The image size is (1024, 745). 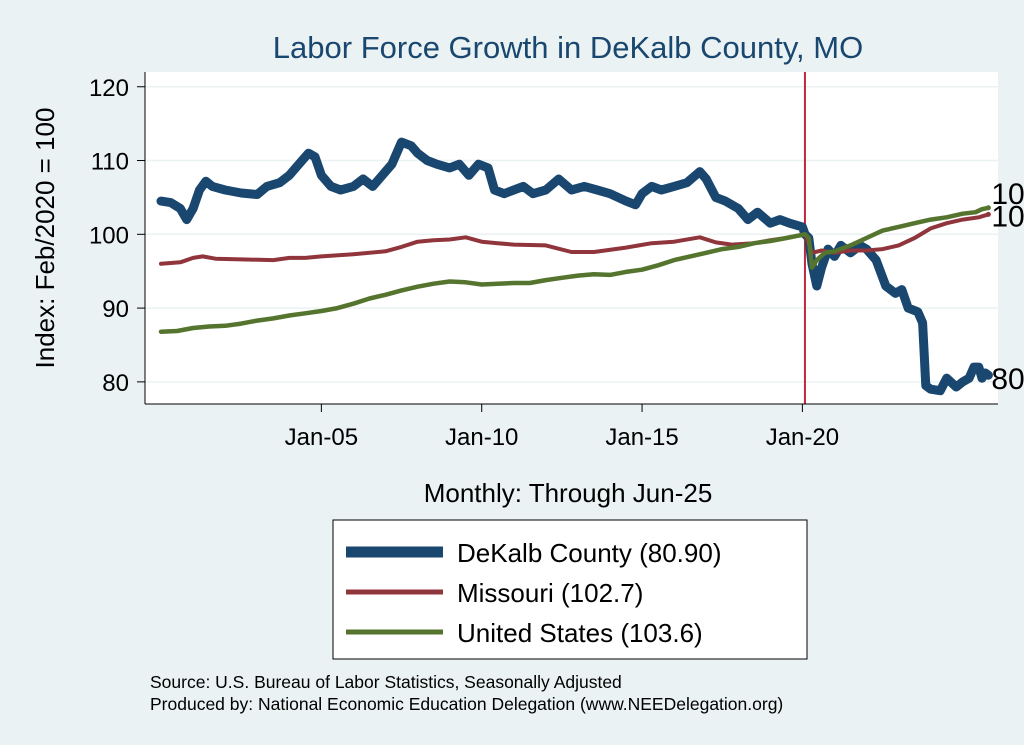 What do you see at coordinates (109, 88) in the screenshot?
I see `y-tick-label-120: 120` at bounding box center [109, 88].